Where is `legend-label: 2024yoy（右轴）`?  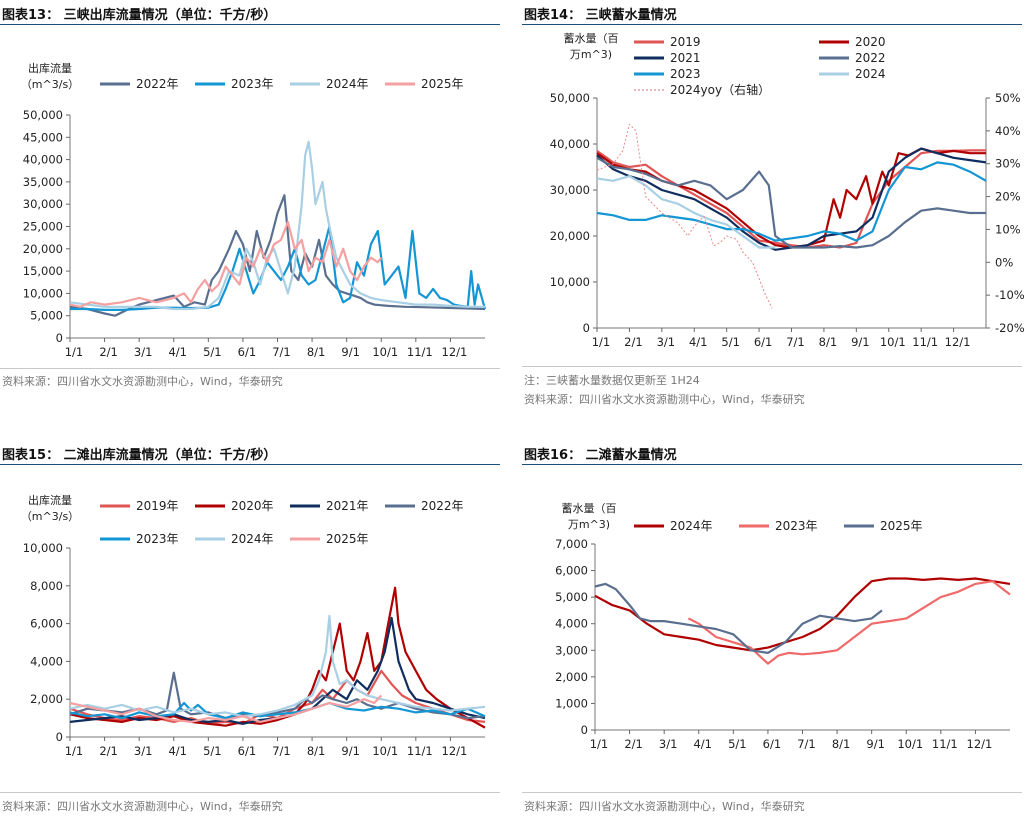 legend-label: 2024yoy（右轴） is located at coordinates (720, 89).